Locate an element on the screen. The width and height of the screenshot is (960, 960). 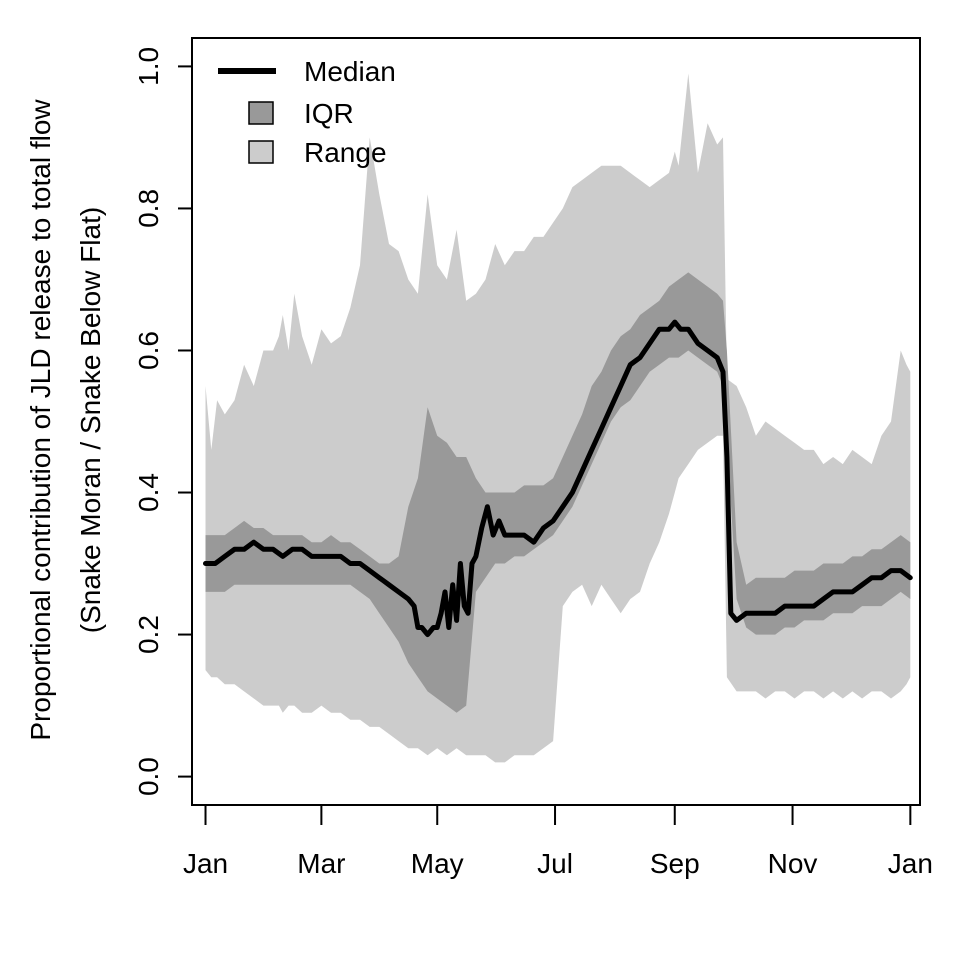
y-tick-label: 0.4 is located at coordinates (148, 492).